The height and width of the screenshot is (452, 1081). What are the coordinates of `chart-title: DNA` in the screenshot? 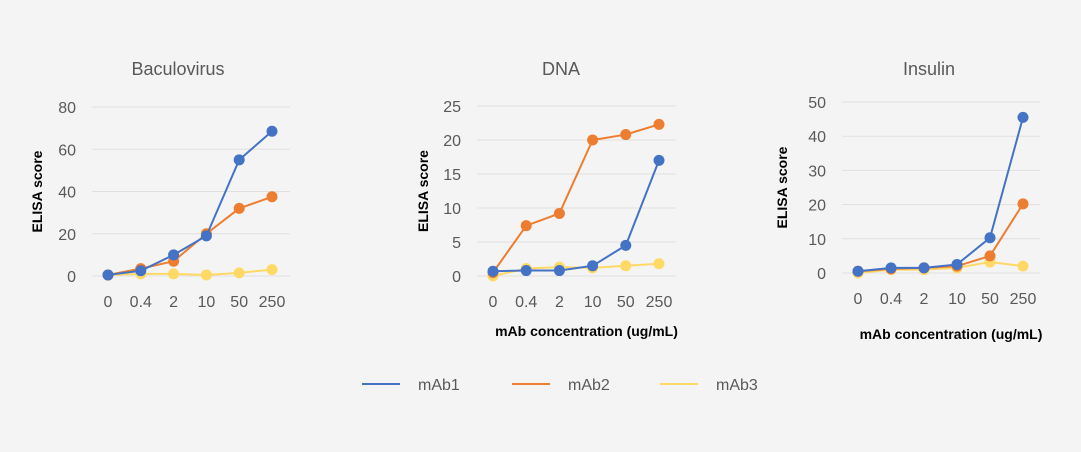 It's located at (561, 69).